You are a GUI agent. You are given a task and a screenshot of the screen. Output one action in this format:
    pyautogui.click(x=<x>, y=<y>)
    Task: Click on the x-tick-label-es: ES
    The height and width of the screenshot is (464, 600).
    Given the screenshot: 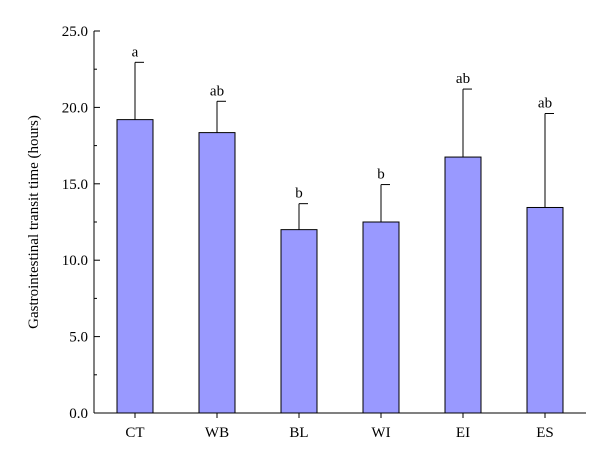 What is the action you would take?
    pyautogui.click(x=545, y=433)
    